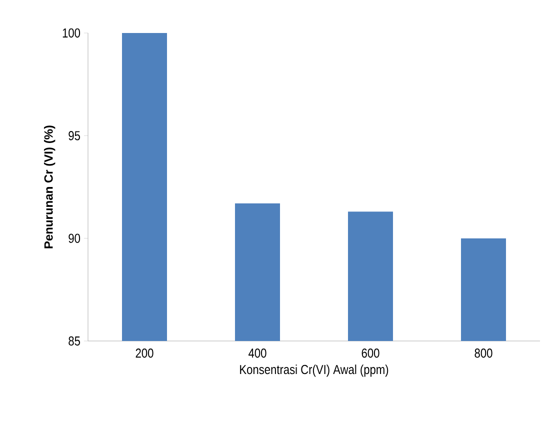 Image resolution: width=550 pixels, height=427 pixels. I want to click on x-tick-label: 400, so click(257, 353).